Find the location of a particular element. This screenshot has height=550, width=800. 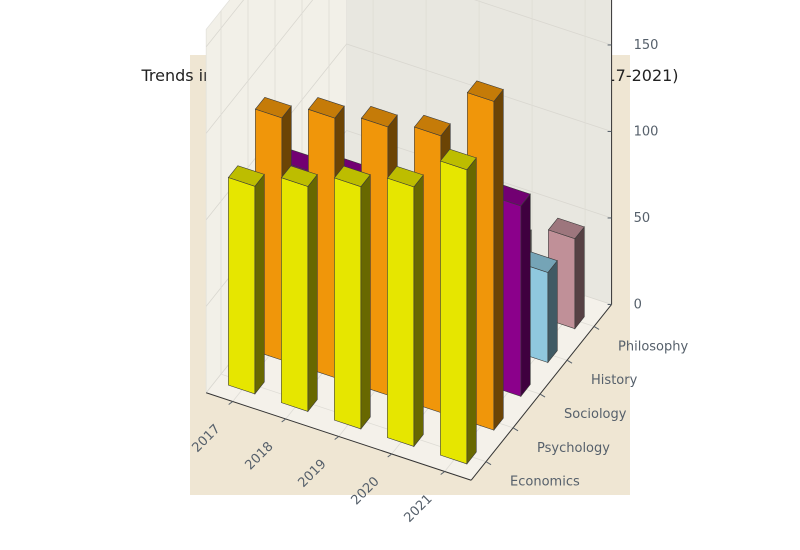

y-axis-line is located at coordinates (541, 392).